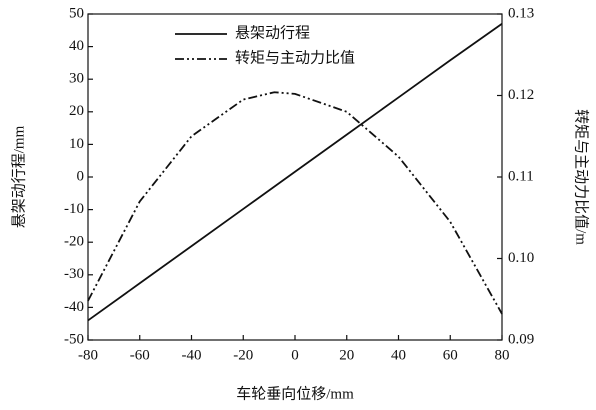 The image size is (596, 410). What do you see at coordinates (192, 355) in the screenshot?
I see `x-tick-label: -40` at bounding box center [192, 355].